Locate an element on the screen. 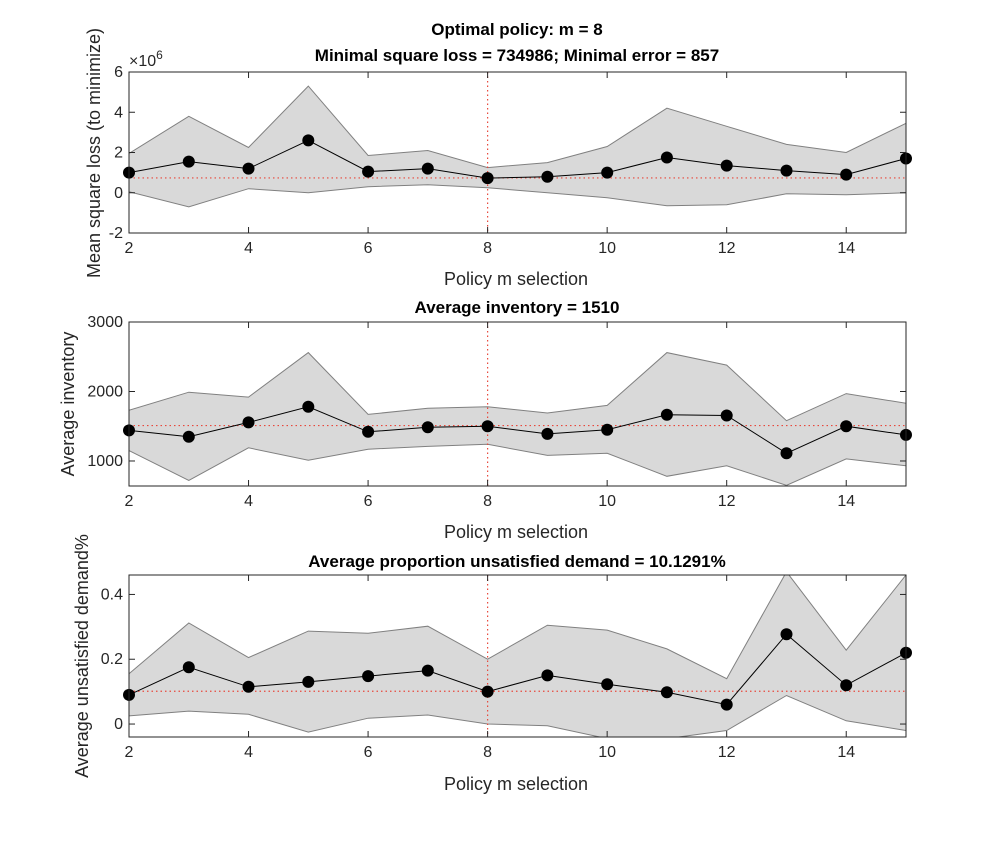  p2-ytick-label-1000: 1000 is located at coordinates (105, 461).